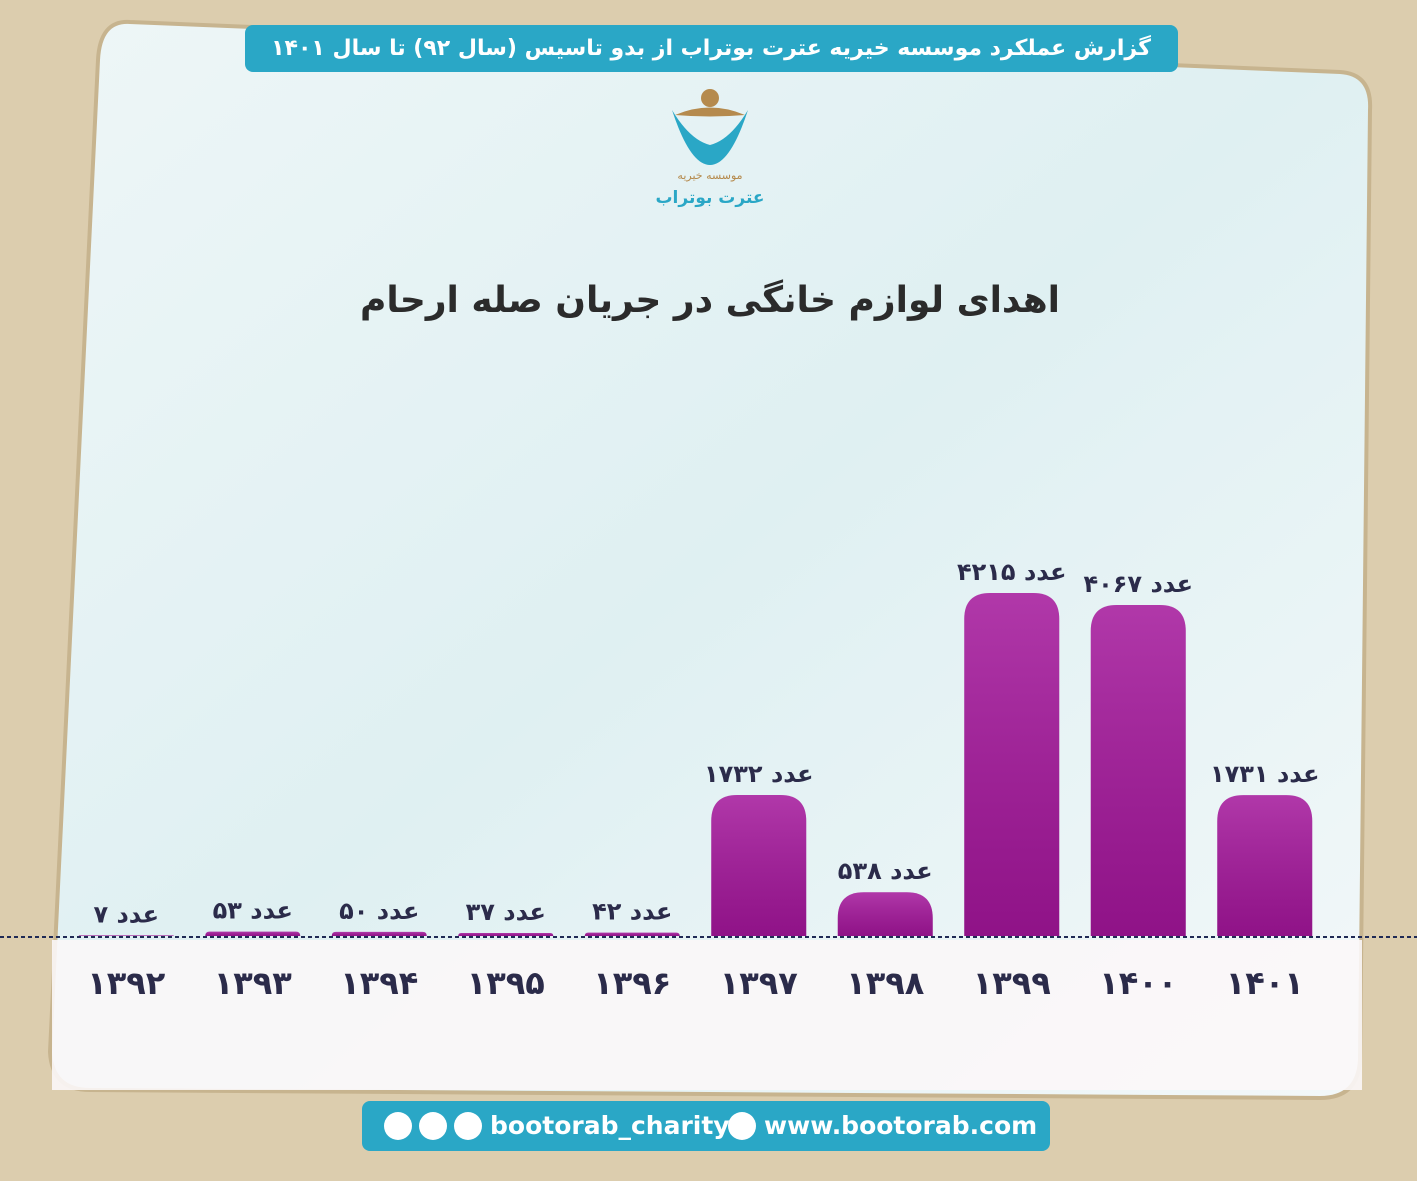 The image size is (1417, 1181). What do you see at coordinates (253, 983) in the screenshot?
I see `x-tick-label: ۱۳۹۳` at bounding box center [253, 983].